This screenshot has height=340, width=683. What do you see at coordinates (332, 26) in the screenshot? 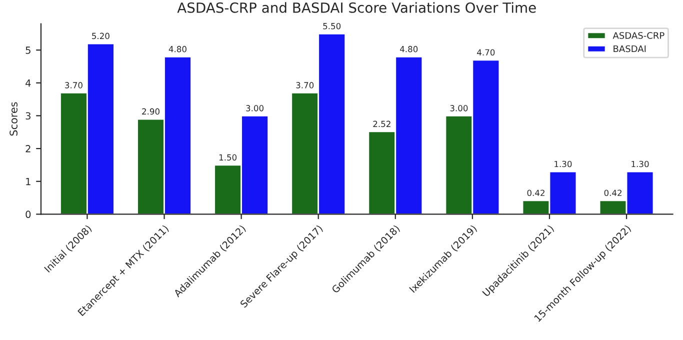
I see `data-label: 5.50` at bounding box center [332, 26].